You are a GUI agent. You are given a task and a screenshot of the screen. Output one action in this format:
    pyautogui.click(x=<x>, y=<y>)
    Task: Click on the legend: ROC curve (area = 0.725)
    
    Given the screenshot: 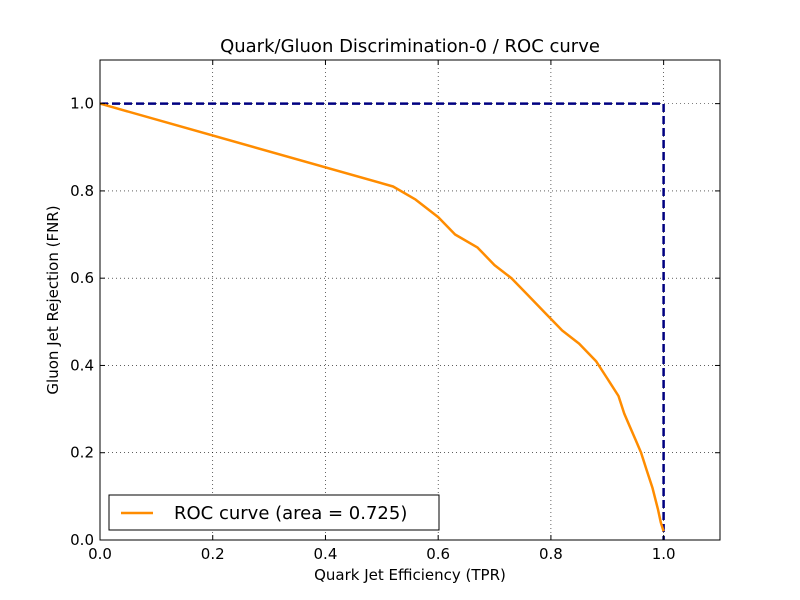 What is the action you would take?
    pyautogui.click(x=274, y=512)
    